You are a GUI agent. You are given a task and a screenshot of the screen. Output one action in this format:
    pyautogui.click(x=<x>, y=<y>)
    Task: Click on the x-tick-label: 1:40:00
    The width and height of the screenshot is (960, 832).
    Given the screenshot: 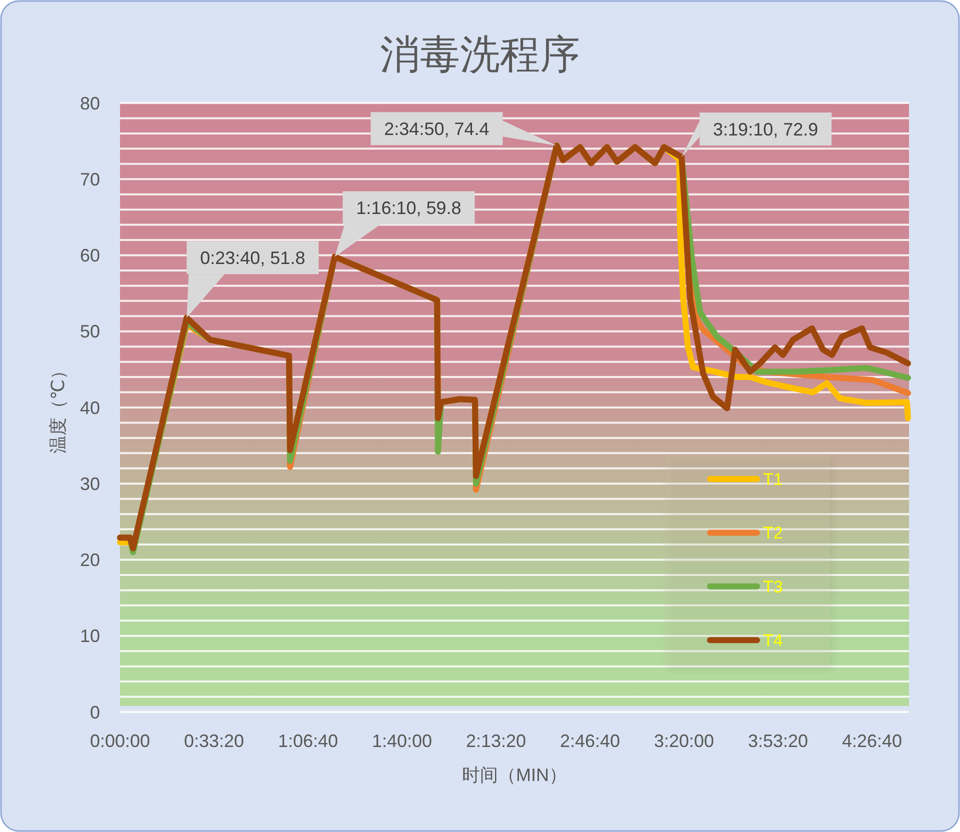 What is the action you would take?
    pyautogui.click(x=402, y=741)
    